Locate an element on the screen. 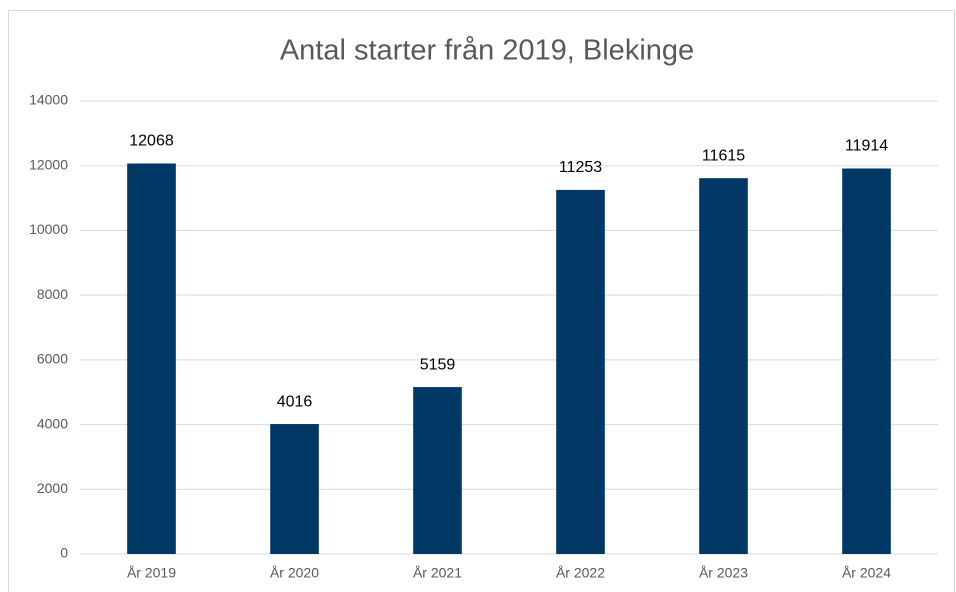  data-label: 11914 is located at coordinates (866, 146).